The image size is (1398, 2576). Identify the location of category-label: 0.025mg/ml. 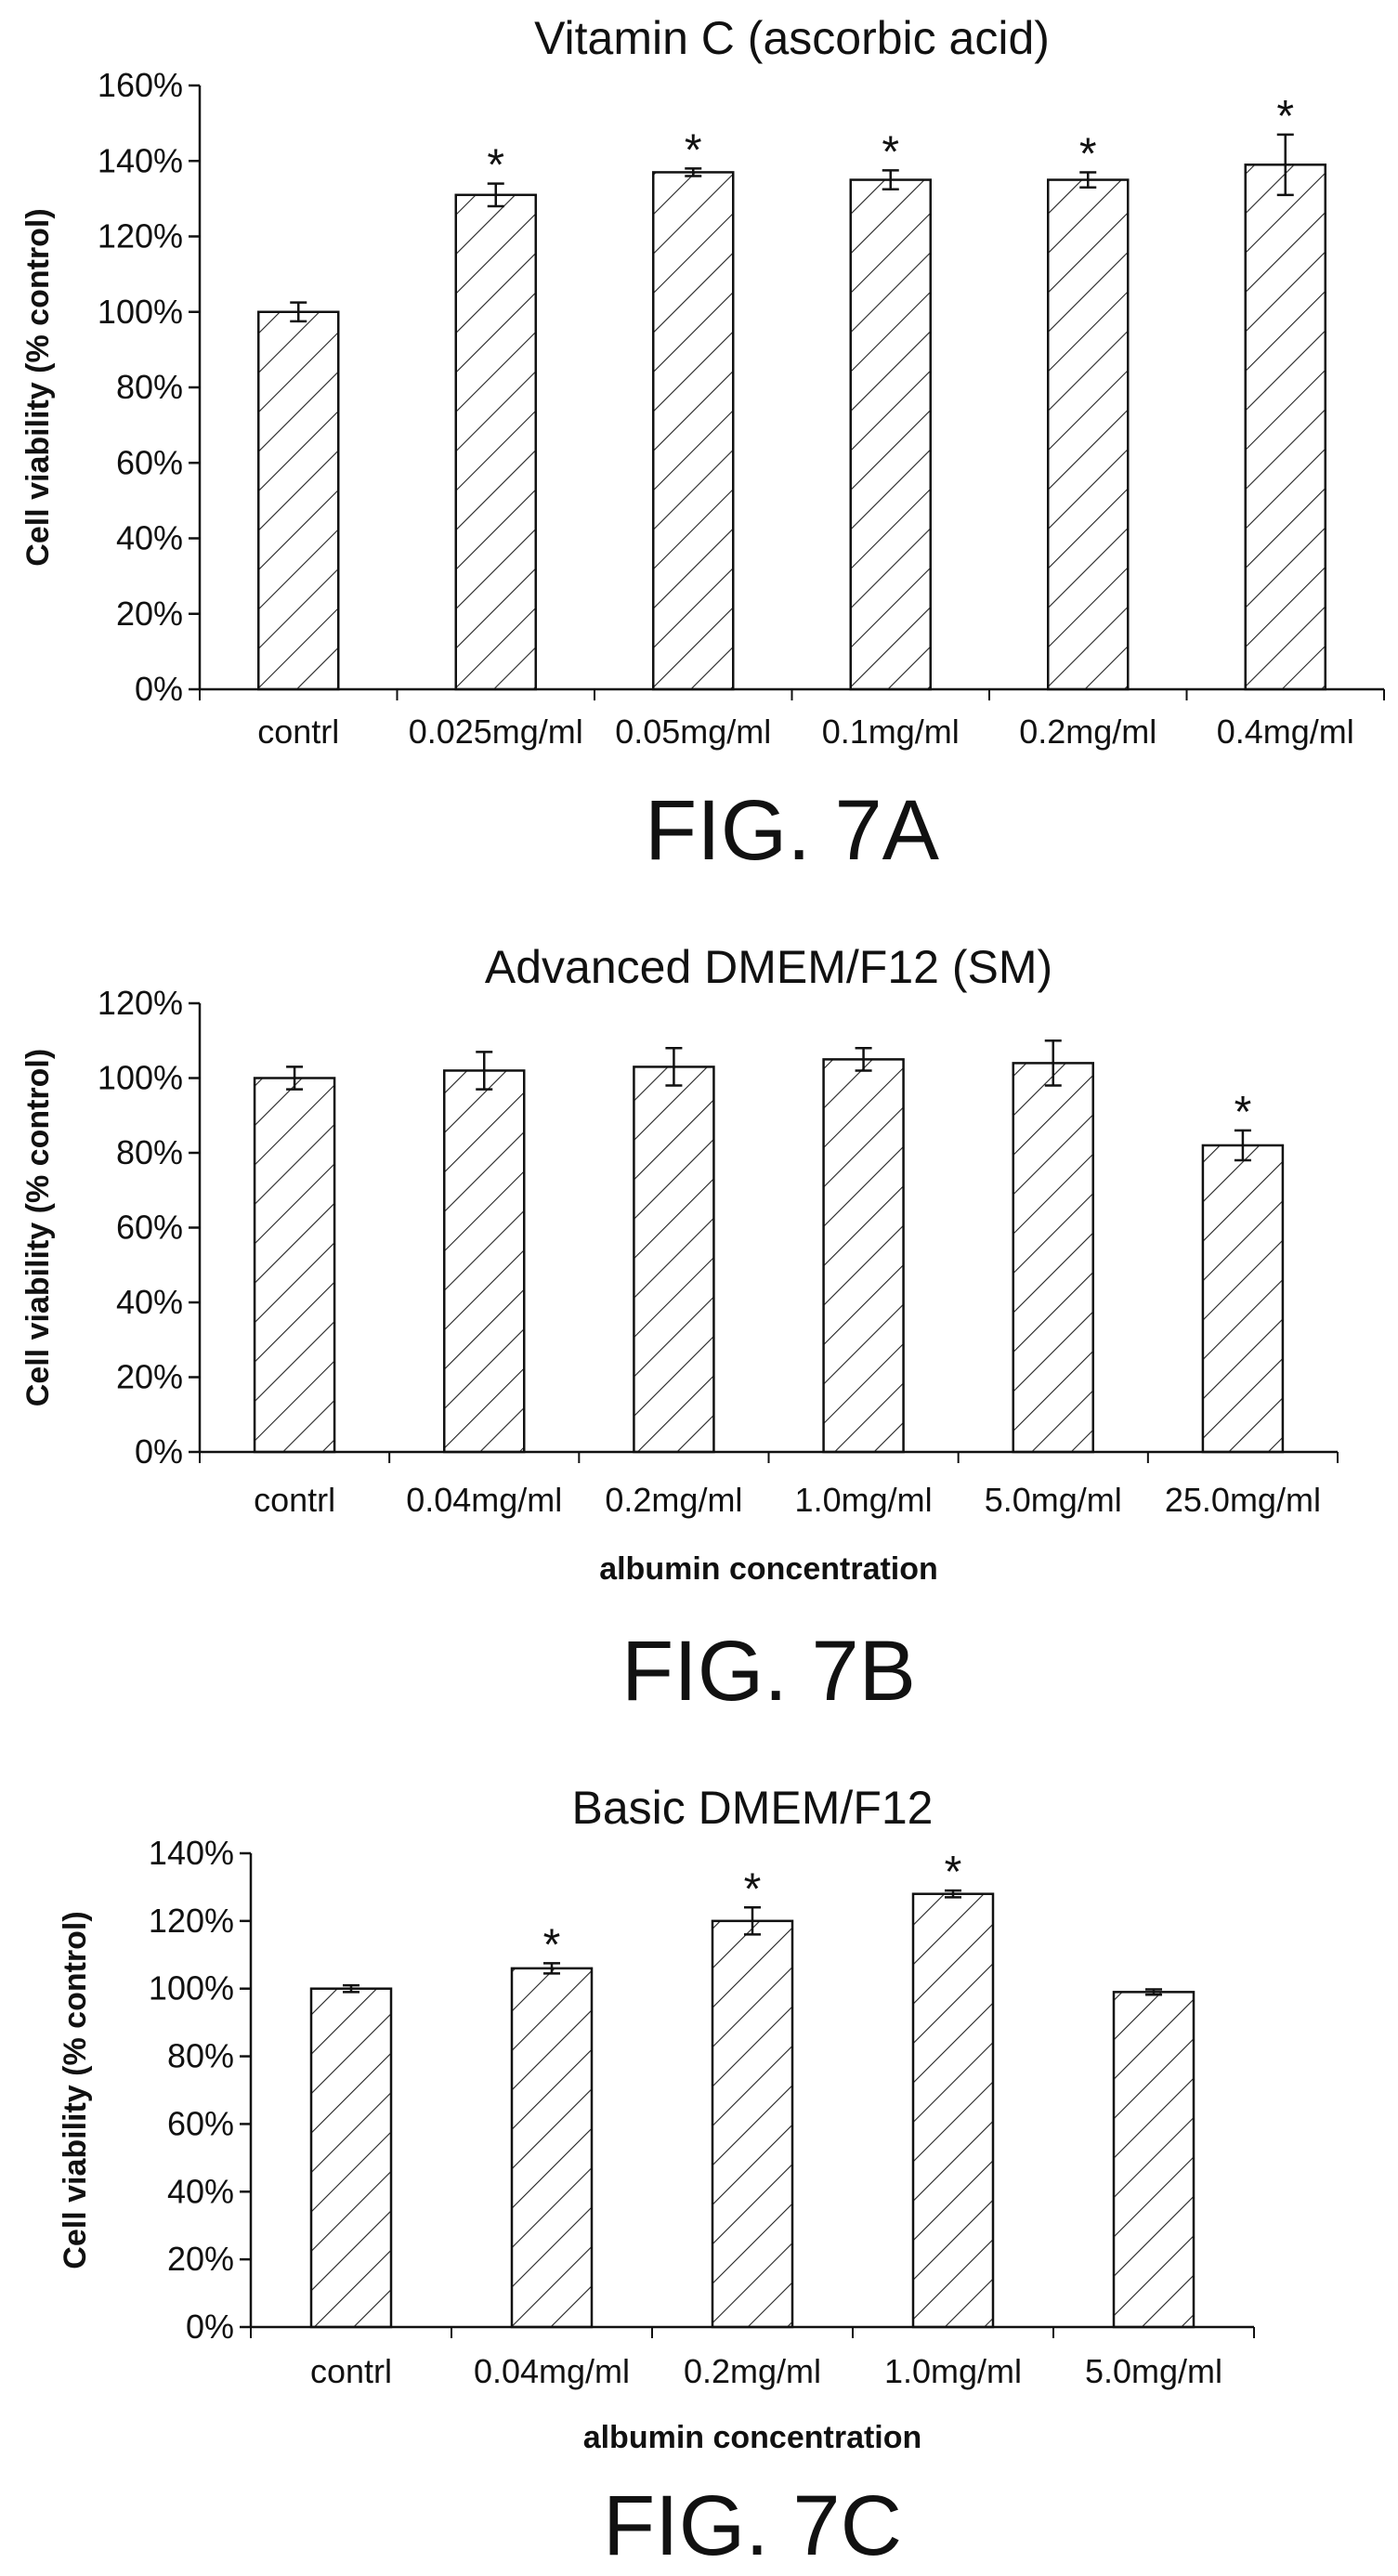
(496, 732).